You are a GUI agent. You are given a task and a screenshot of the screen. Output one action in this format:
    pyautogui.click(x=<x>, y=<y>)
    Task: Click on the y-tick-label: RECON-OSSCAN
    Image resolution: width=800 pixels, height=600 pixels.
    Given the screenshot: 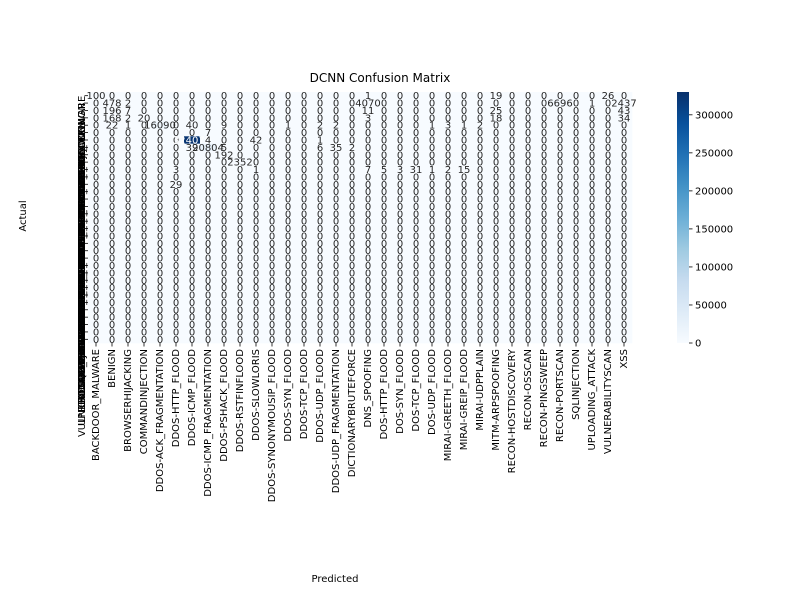 What is the action you would take?
    pyautogui.click(x=82, y=335)
    